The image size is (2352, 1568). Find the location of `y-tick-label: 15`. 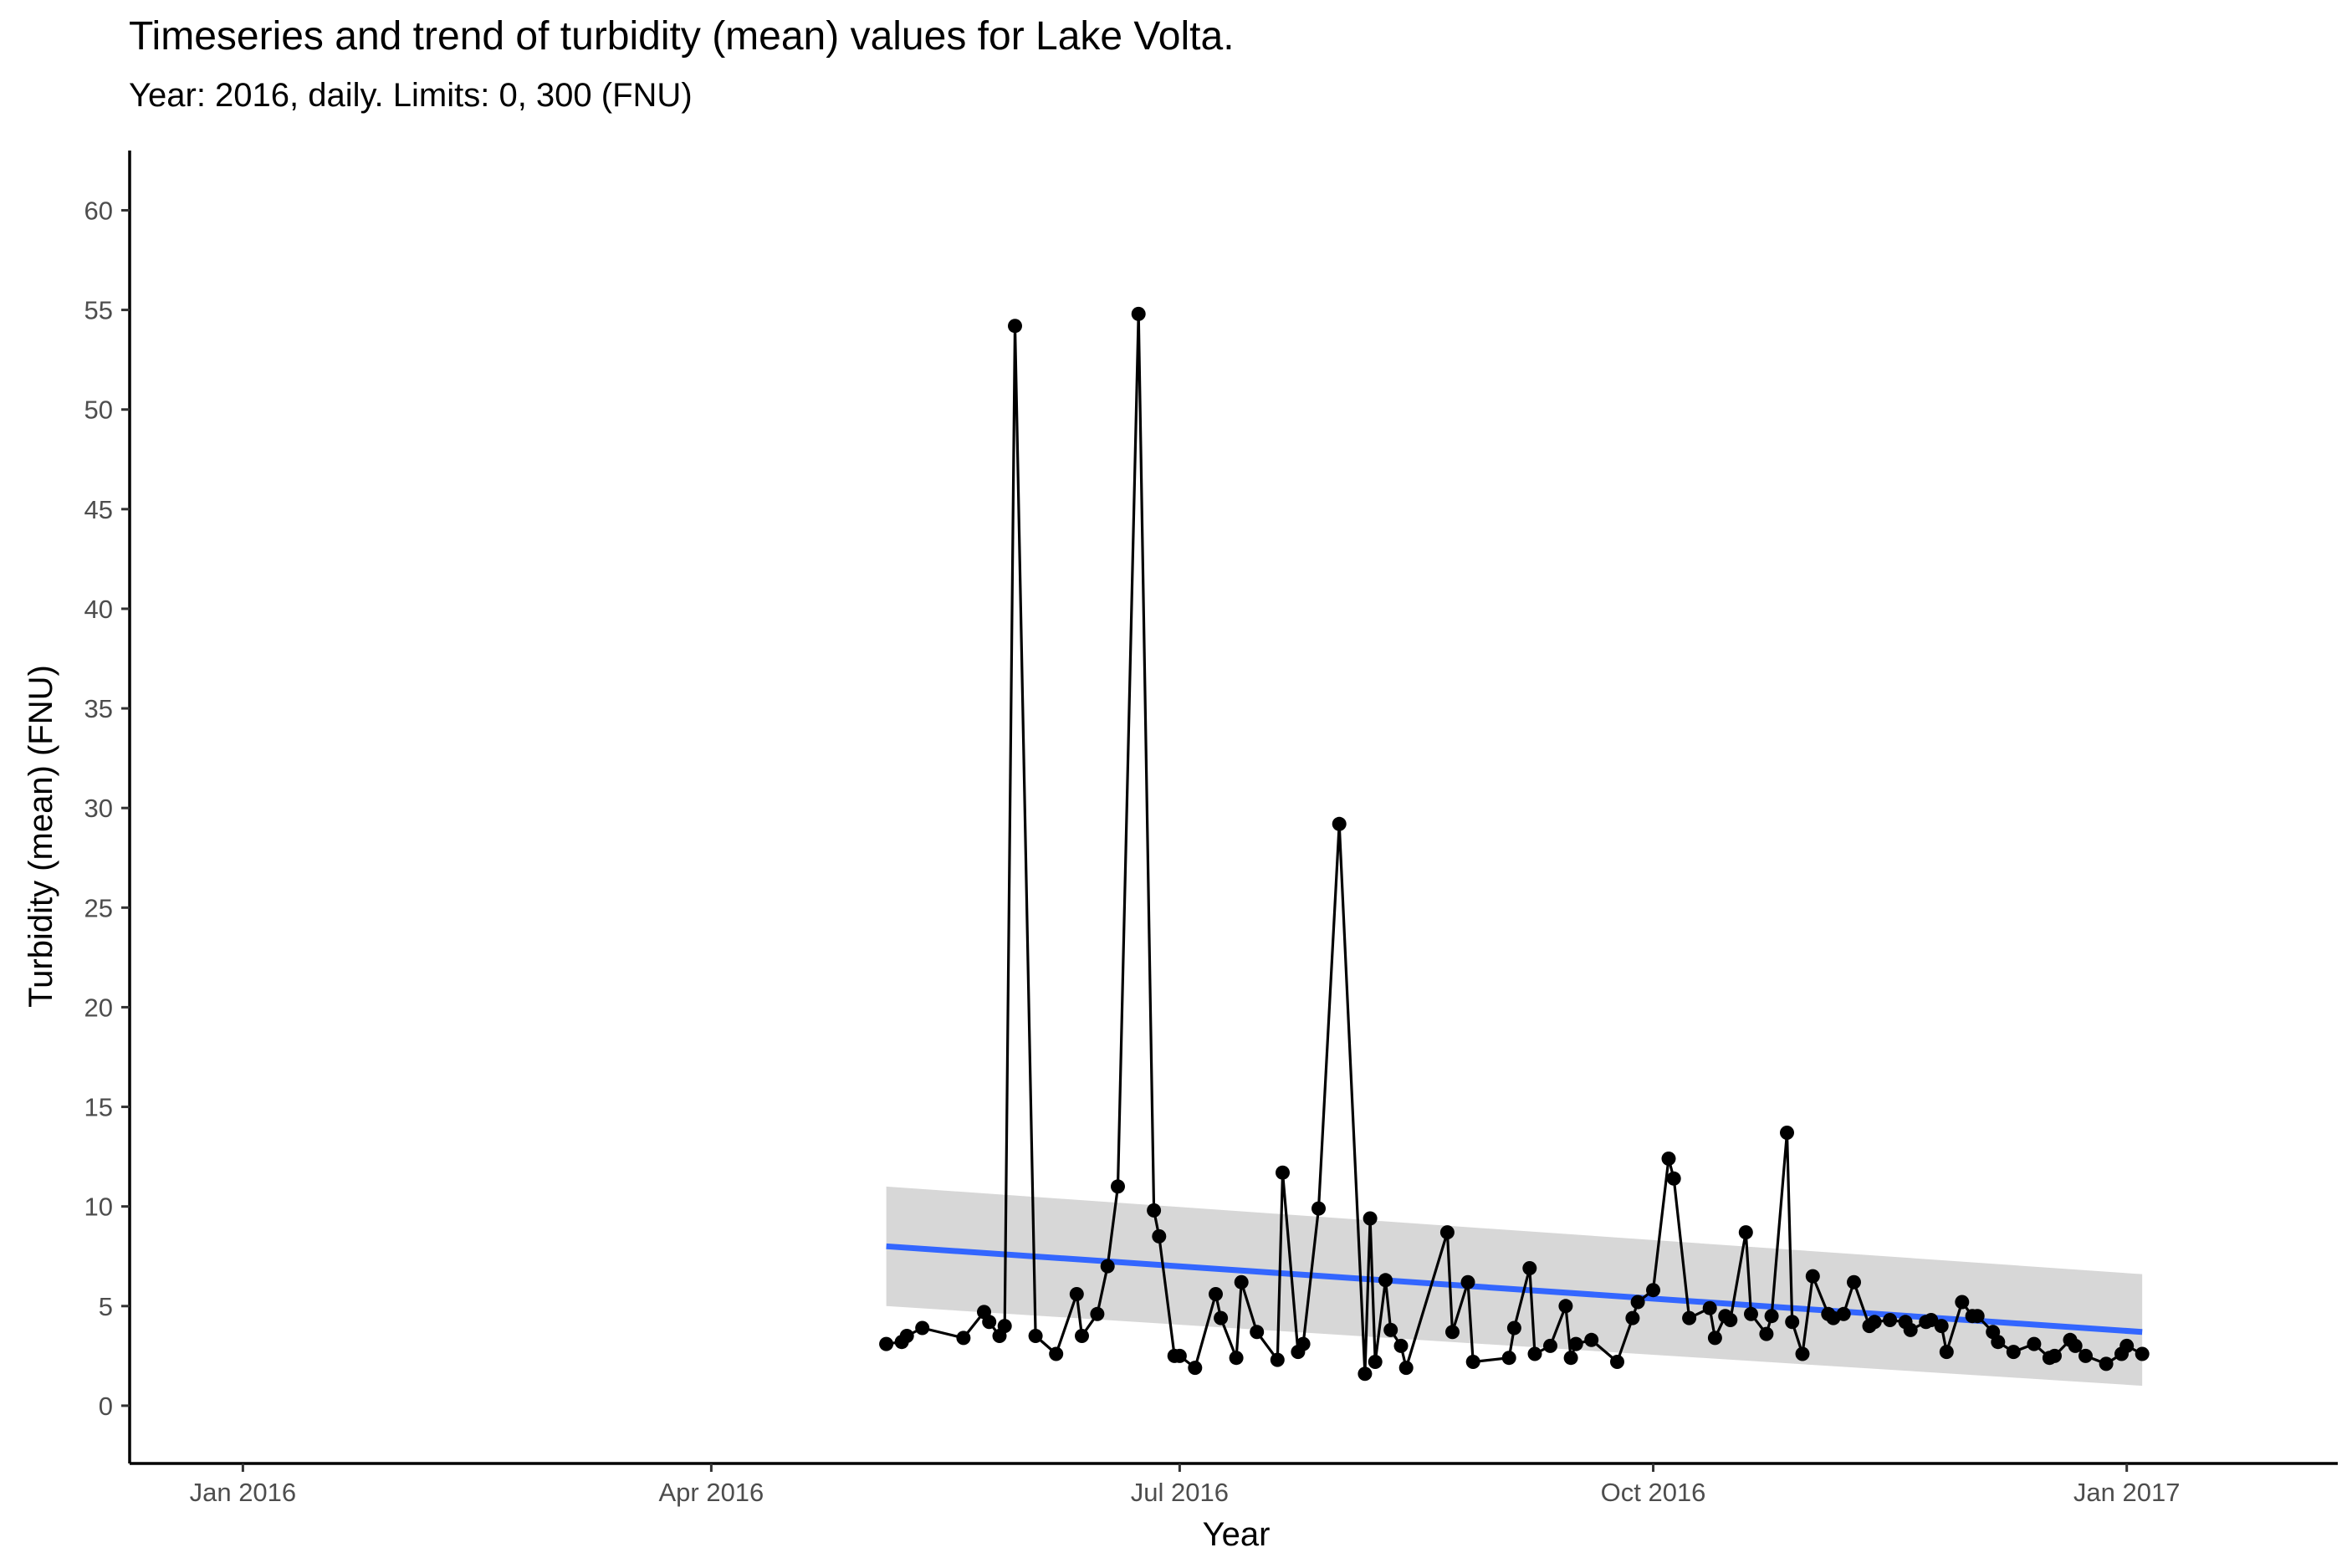

y-tick-label: 15 is located at coordinates (98, 1107).